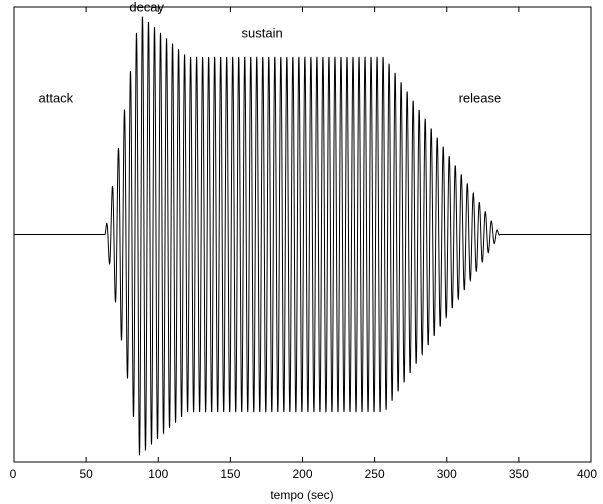 The image size is (603, 504). What do you see at coordinates (55, 97) in the screenshot?
I see `annotation-attack: attack` at bounding box center [55, 97].